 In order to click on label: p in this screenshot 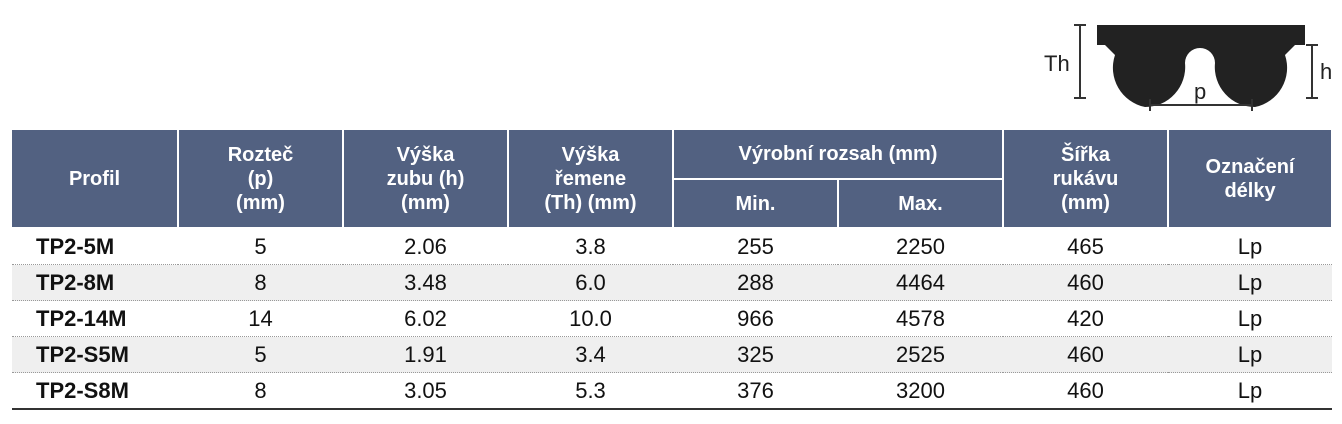, I will do `click(1200, 91)`.